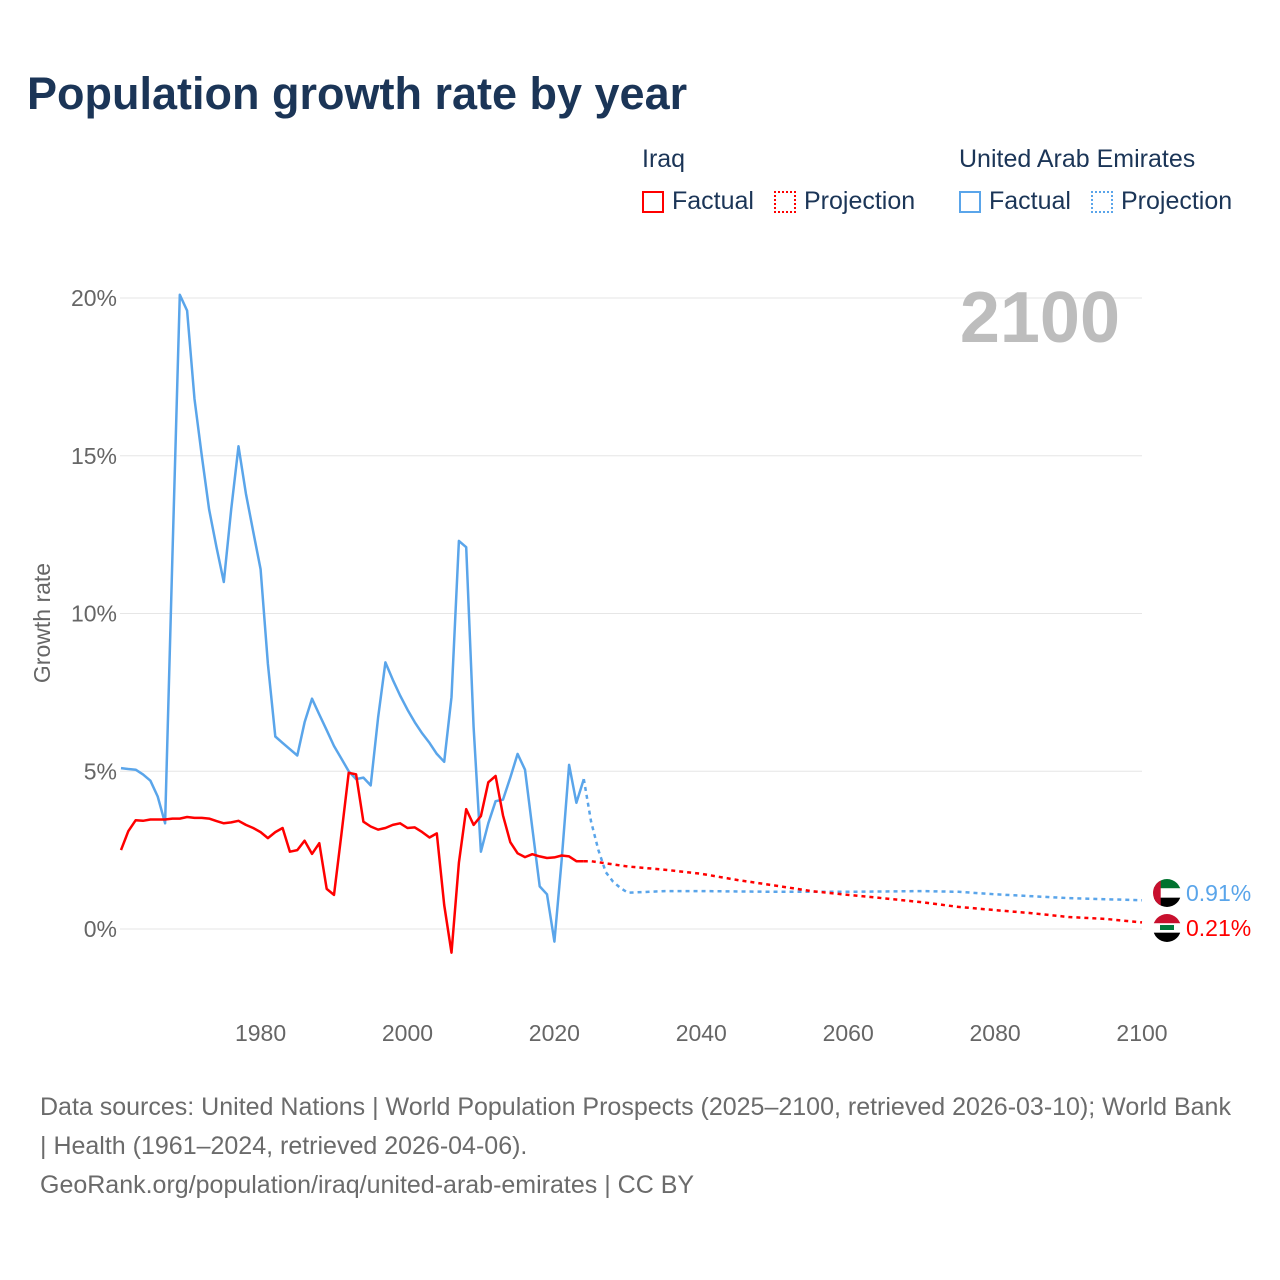  Describe the element at coordinates (848, 1033) in the screenshot. I see `x-tick-label: 2060` at that location.